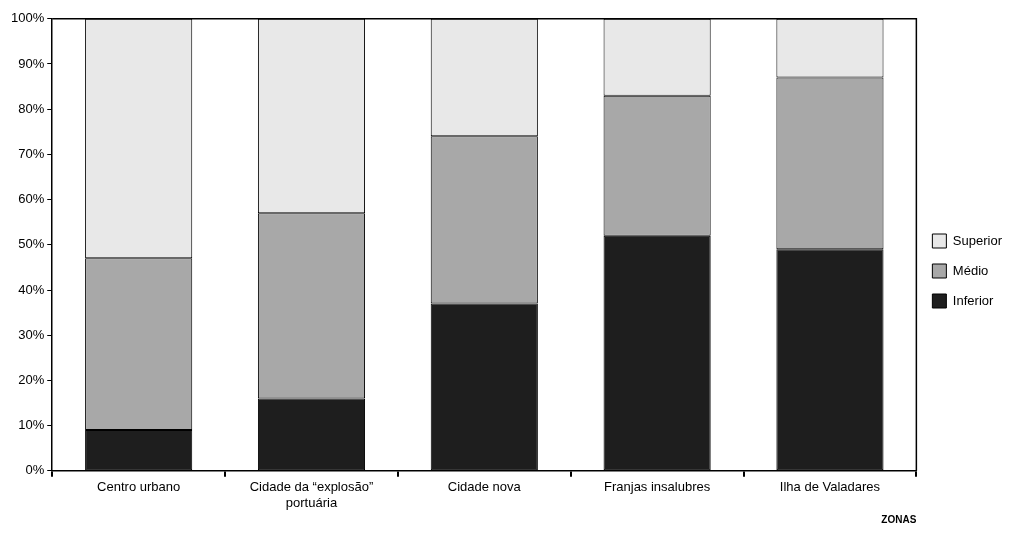  I want to click on x-tick-label: Cidade da “explosão” portuária, so click(311, 494).